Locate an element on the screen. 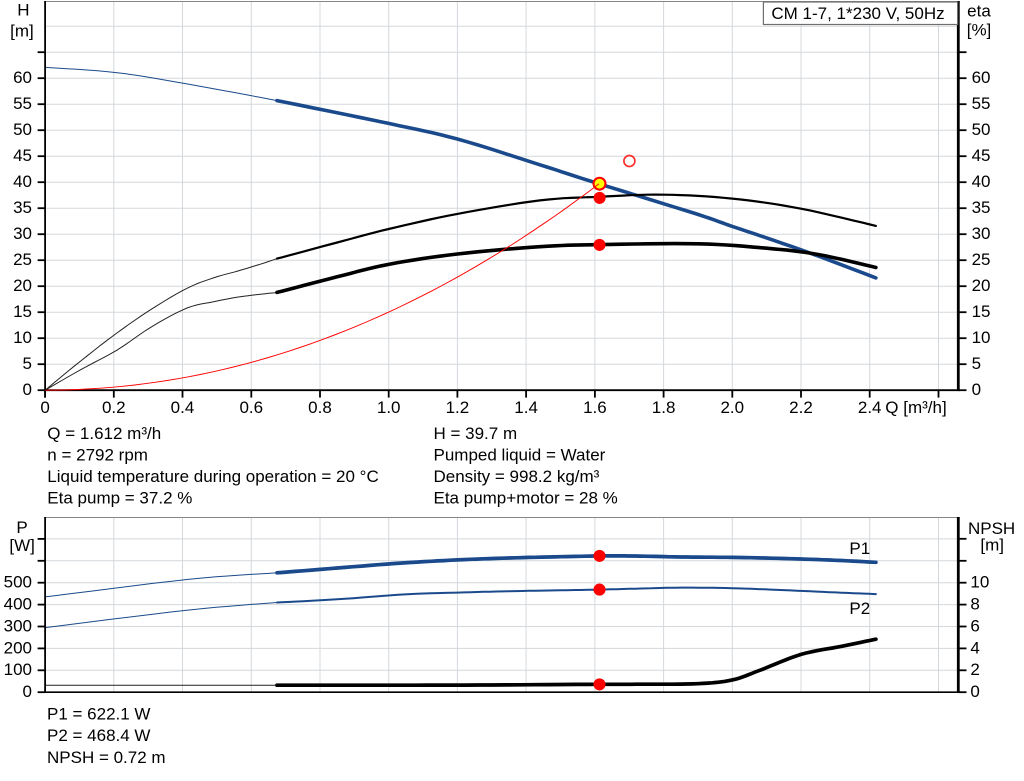 Image resolution: width=1024 pixels, height=781 pixels. svg-text: 500 is located at coordinates (18, 582).